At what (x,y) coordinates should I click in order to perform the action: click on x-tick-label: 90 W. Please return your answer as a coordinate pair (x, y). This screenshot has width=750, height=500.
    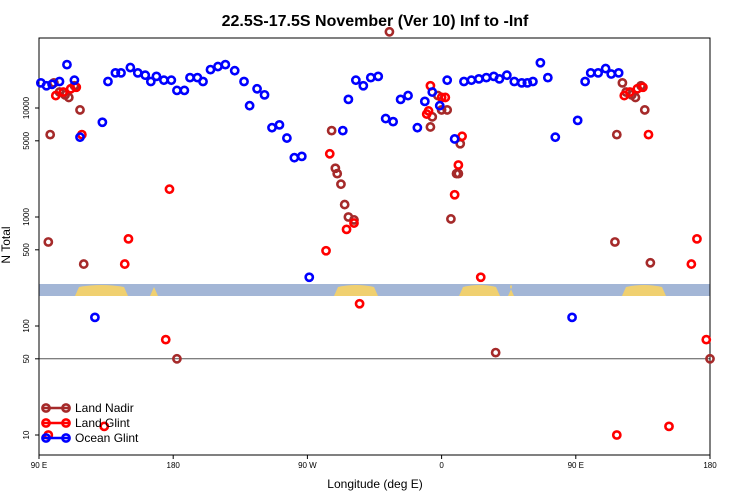
    Looking at the image, I should click on (307, 465).